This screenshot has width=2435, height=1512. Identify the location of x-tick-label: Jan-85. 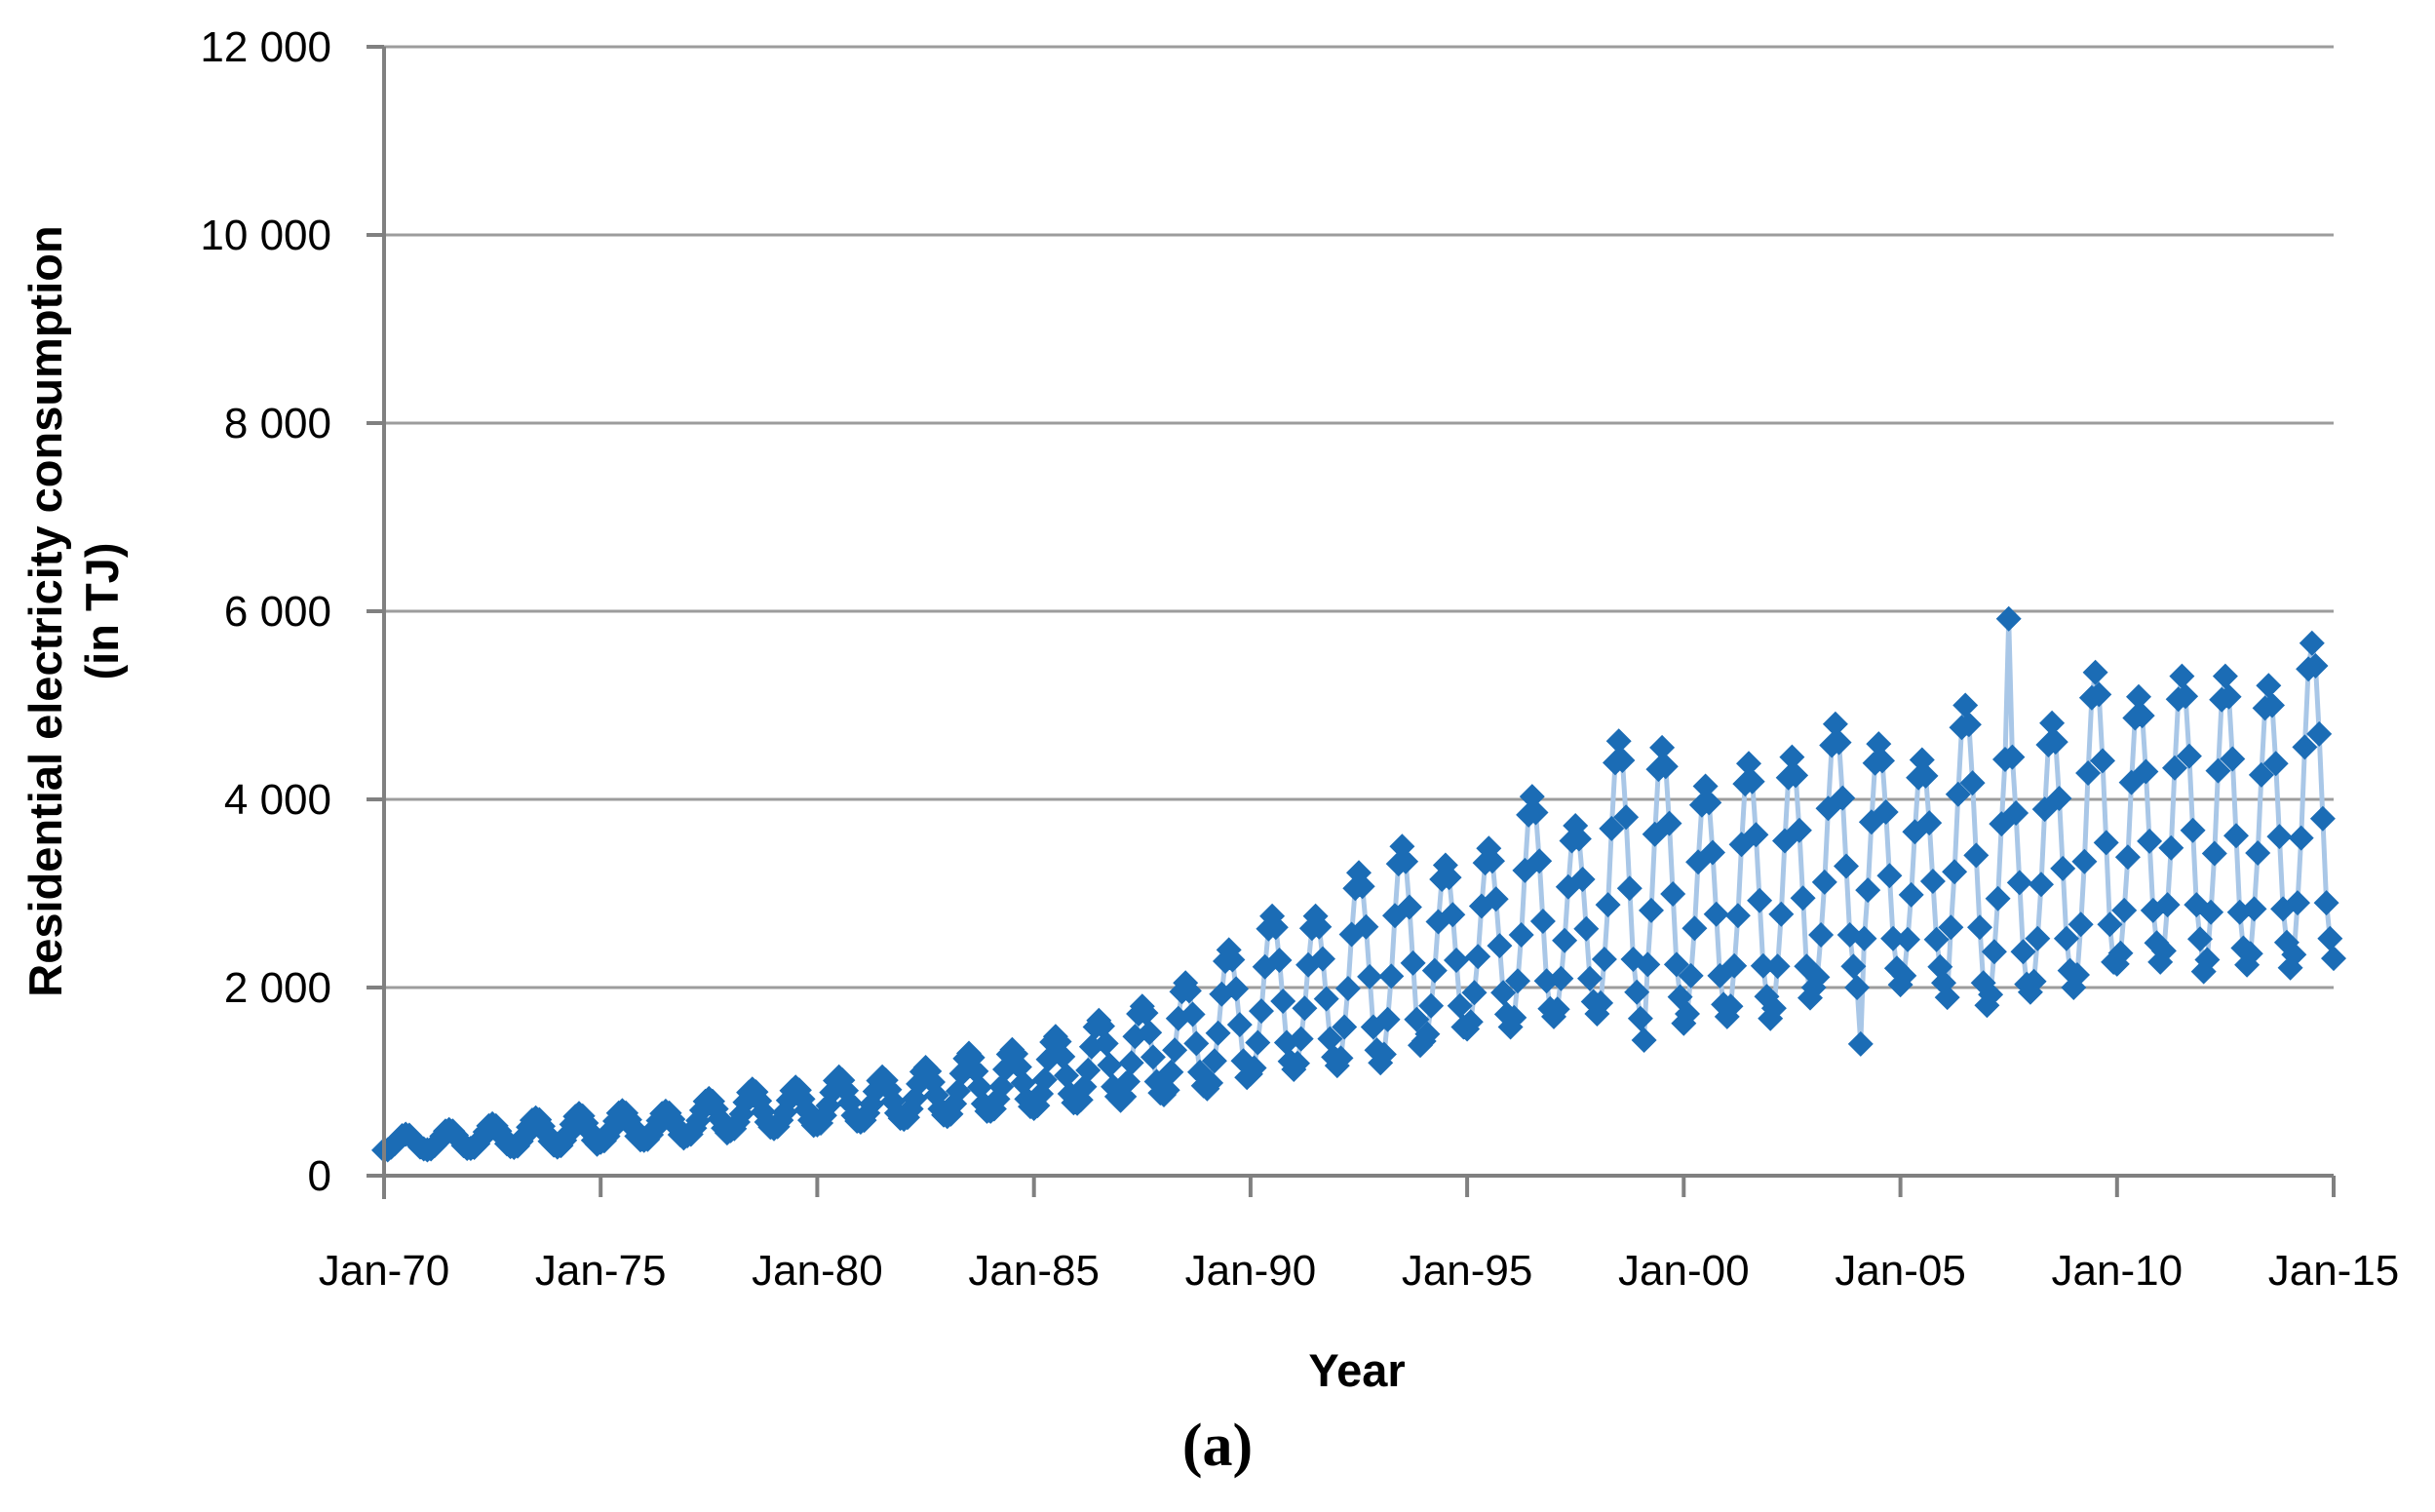
(1034, 1271).